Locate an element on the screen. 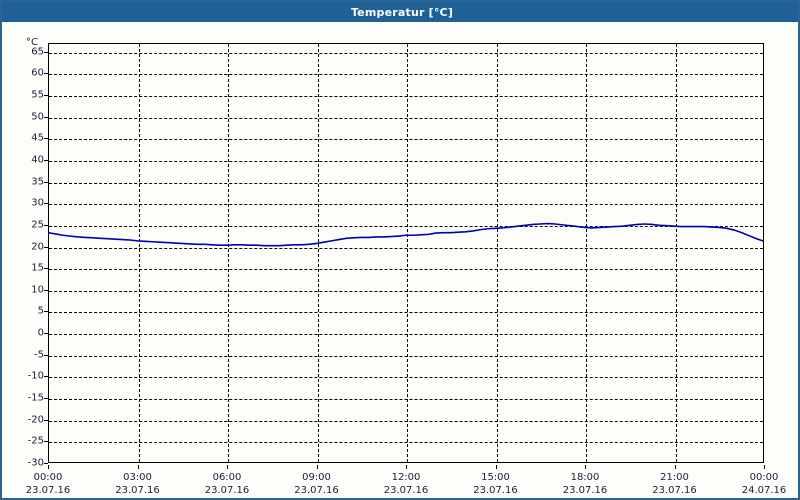 Image resolution: width=800 pixels, height=500 pixels. y-axis-tick-label: 20 is located at coordinates (37, 246).